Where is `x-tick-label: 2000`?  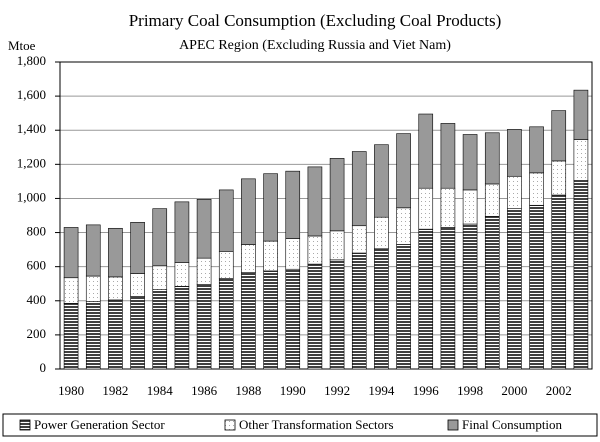
x-tick-label: 2000 is located at coordinates (514, 390).